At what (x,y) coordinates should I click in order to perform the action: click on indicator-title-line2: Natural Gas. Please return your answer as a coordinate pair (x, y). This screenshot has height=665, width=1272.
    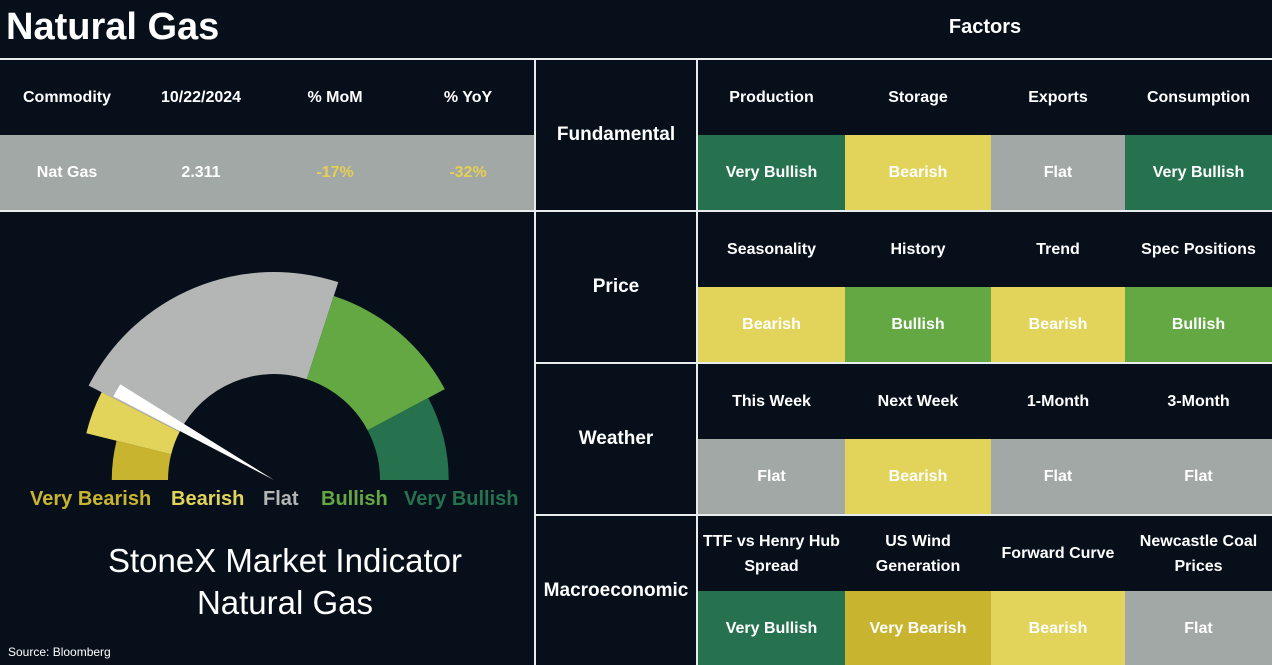
    Looking at the image, I should click on (285, 602).